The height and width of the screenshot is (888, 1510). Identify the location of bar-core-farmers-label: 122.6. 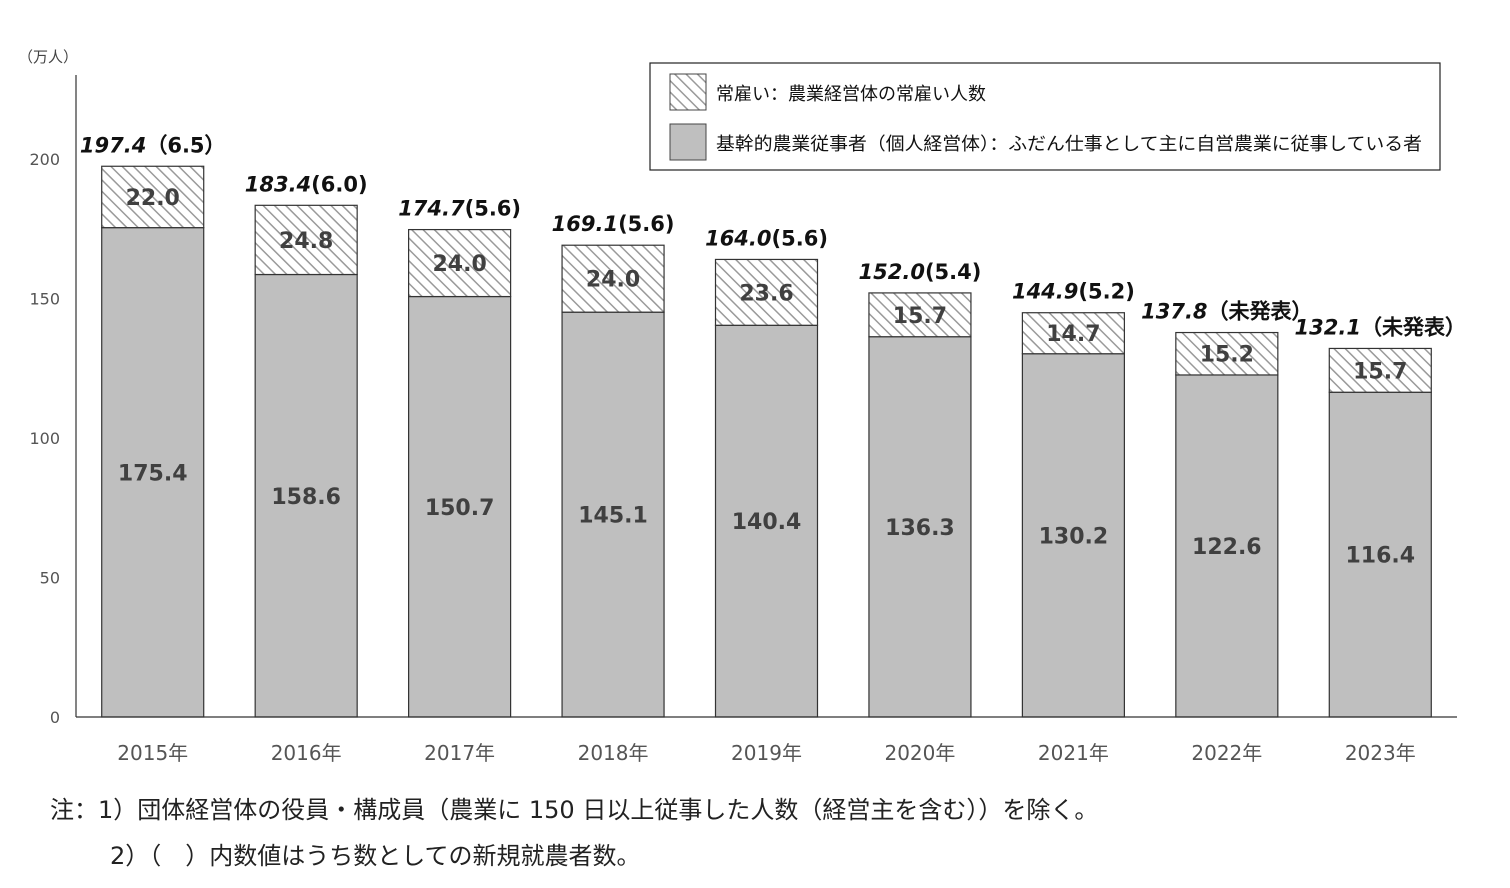
(1227, 547).